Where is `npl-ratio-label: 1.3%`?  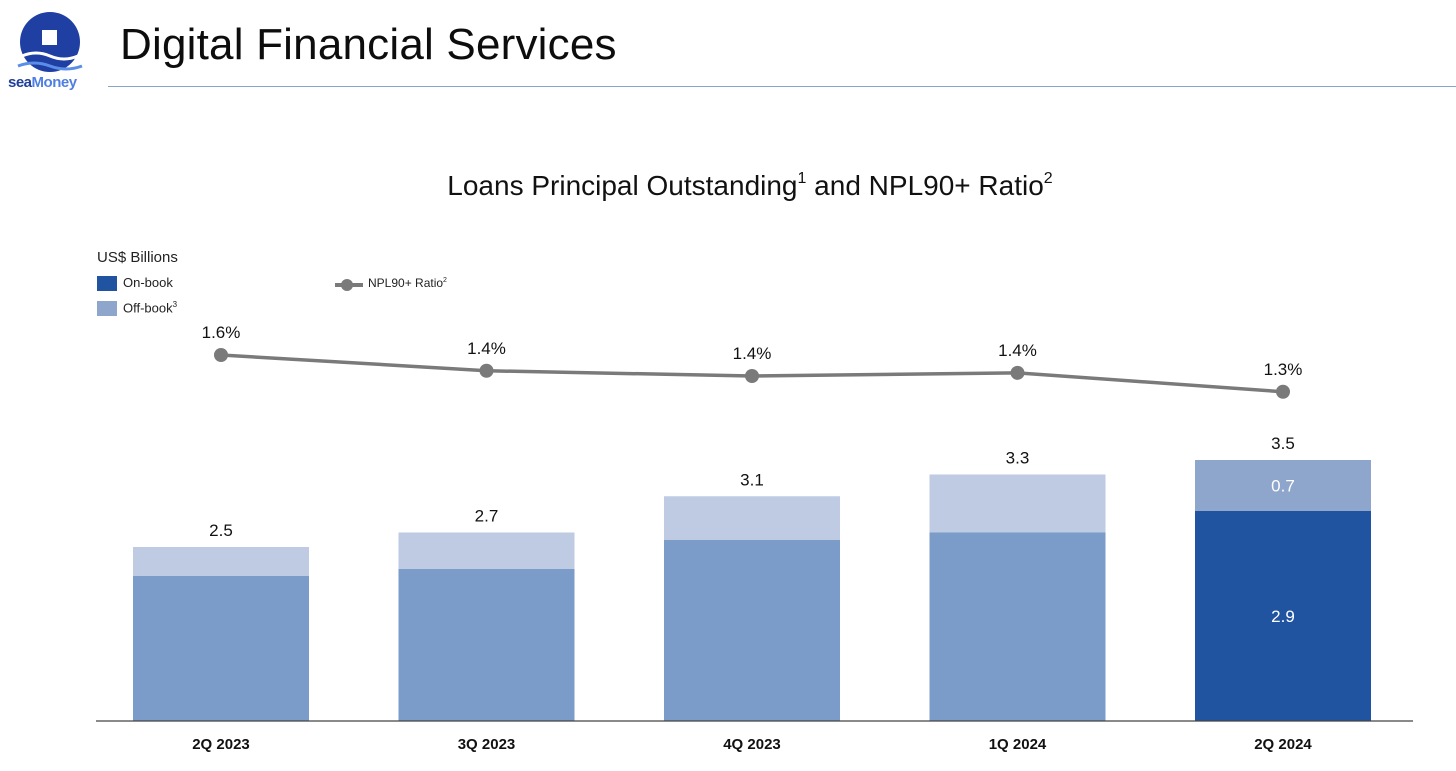 npl-ratio-label: 1.3% is located at coordinates (1283, 369).